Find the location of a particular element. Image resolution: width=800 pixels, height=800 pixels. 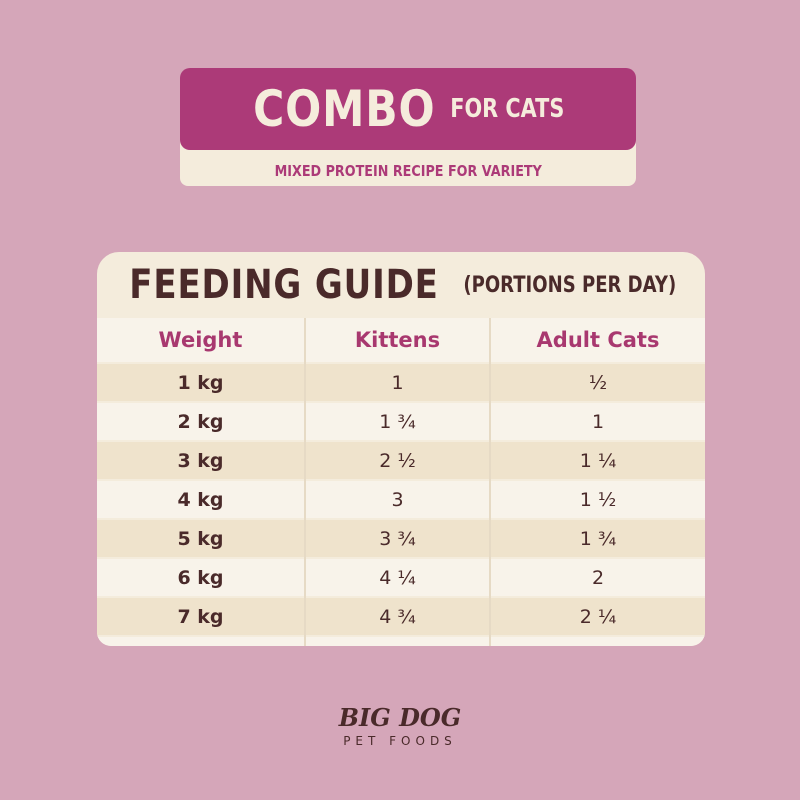

cell-weight: 1 kg is located at coordinates (201, 382).